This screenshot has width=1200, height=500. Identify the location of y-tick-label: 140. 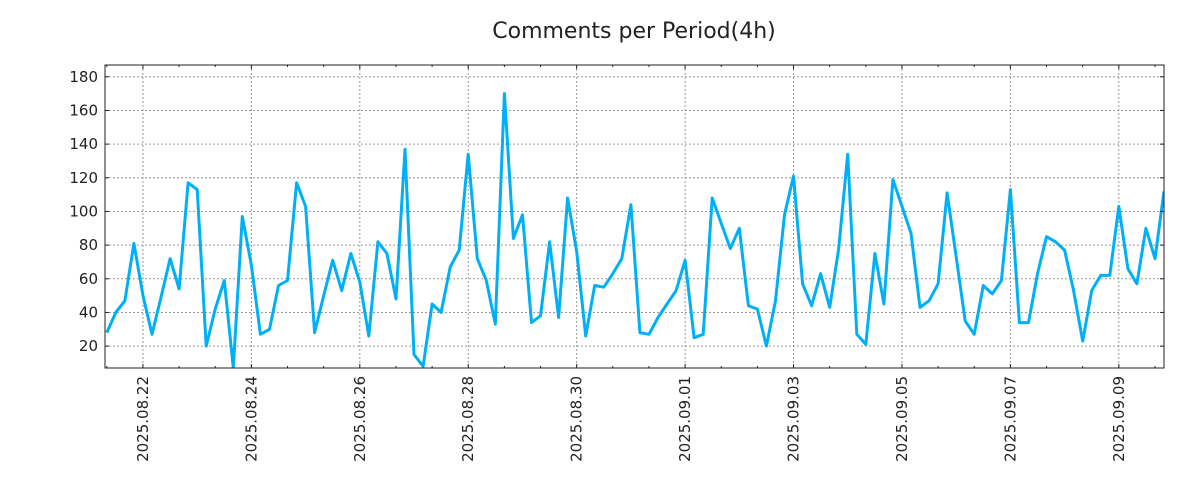
(83, 144).